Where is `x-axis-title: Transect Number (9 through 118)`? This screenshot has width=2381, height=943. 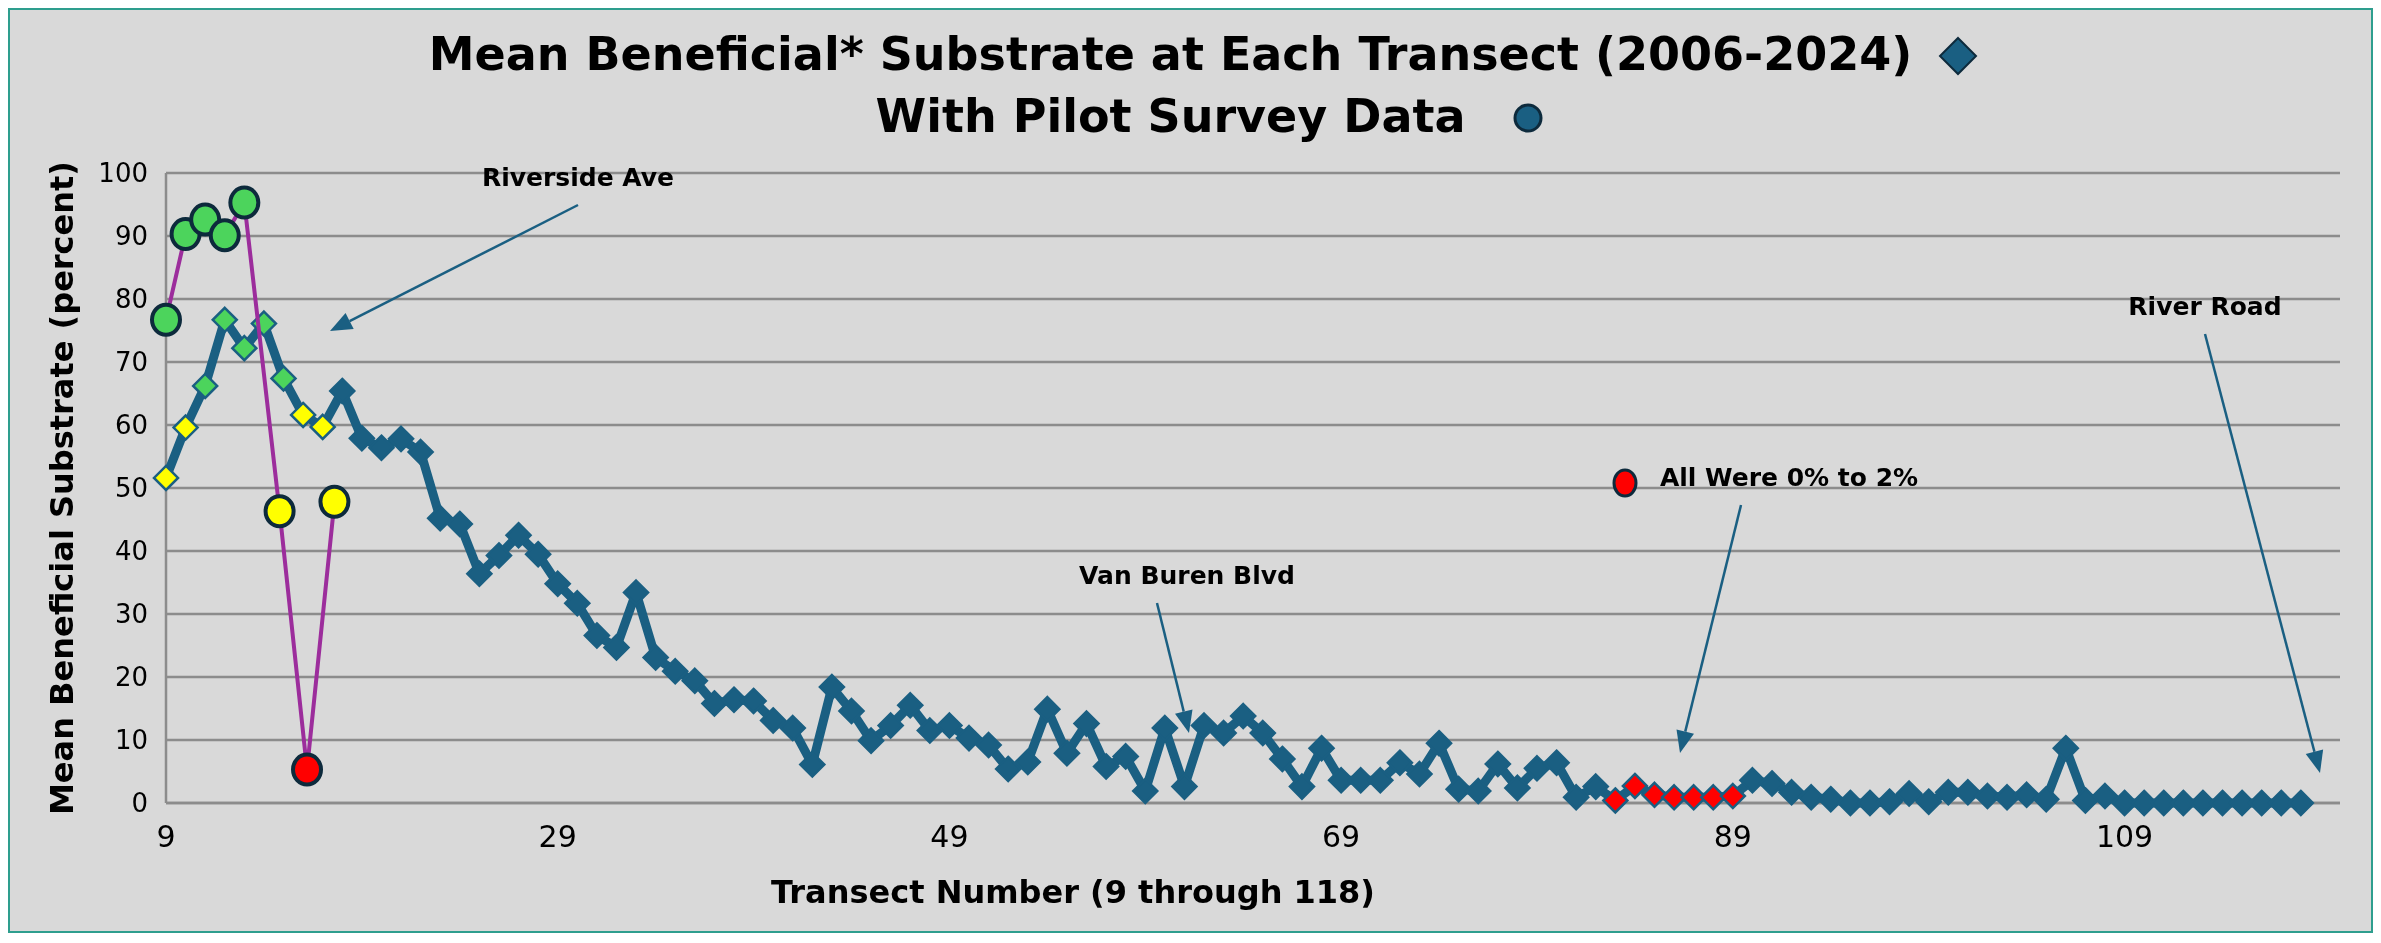
x-axis-title: Transect Number (9 through 118) is located at coordinates (1073, 892).